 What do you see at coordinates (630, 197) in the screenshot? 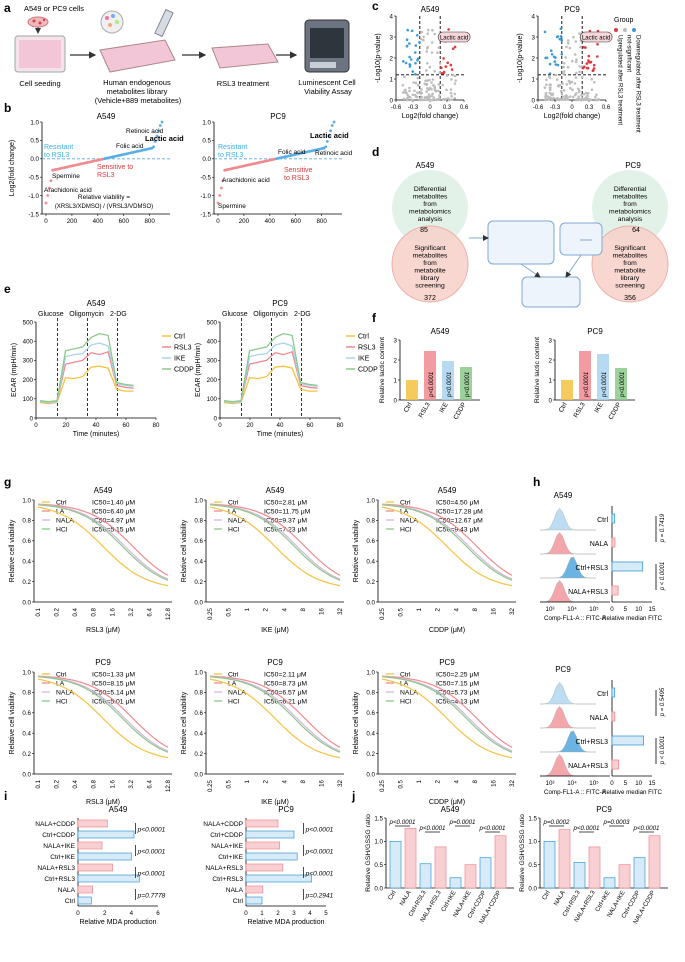
I see `venn-circle-text-line: metabolites` at bounding box center [630, 197].